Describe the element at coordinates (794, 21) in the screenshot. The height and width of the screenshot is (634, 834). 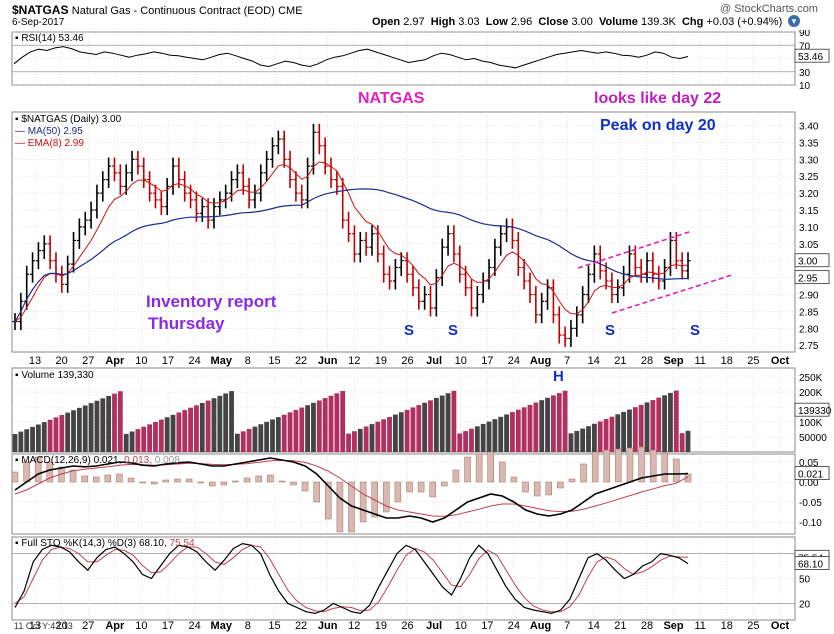
I see `chart-menu-icon: ▾` at that location.